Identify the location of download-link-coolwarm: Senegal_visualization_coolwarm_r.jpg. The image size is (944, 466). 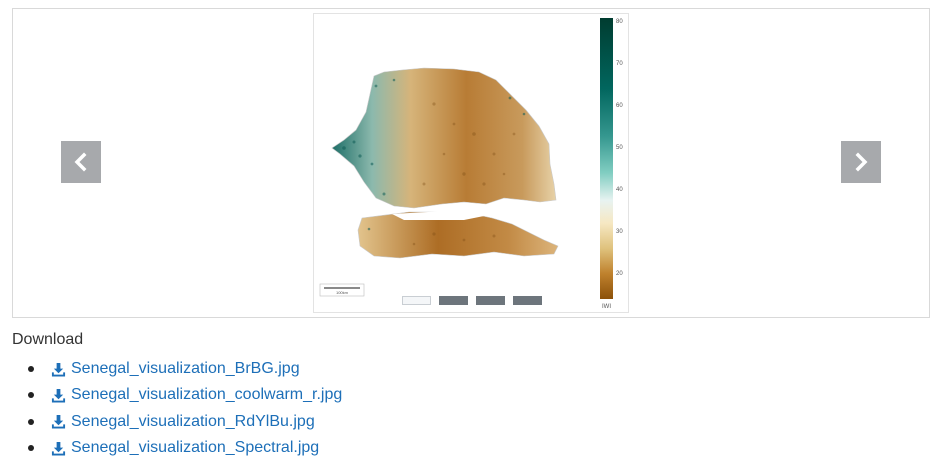
(196, 395).